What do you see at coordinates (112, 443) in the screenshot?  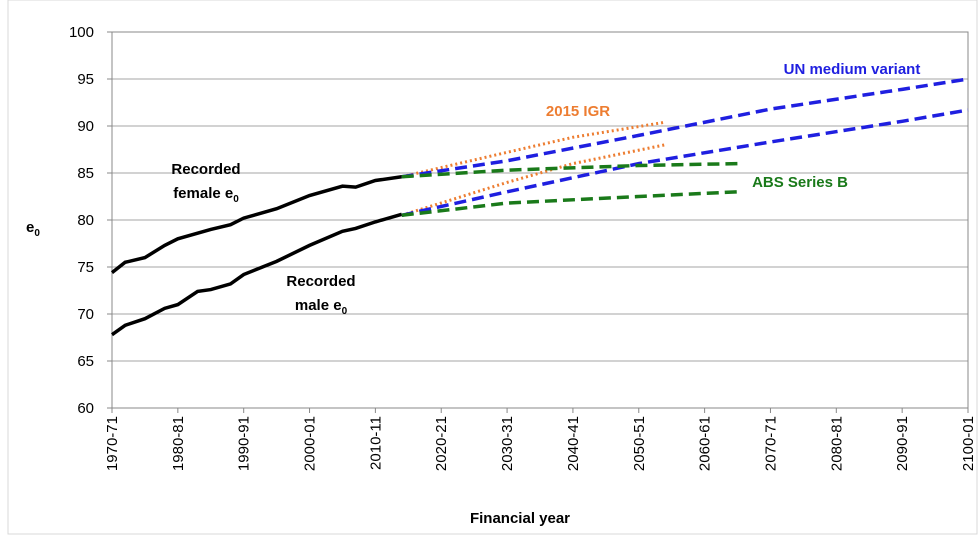 I see `x-tick-label: 1970-71` at bounding box center [112, 443].